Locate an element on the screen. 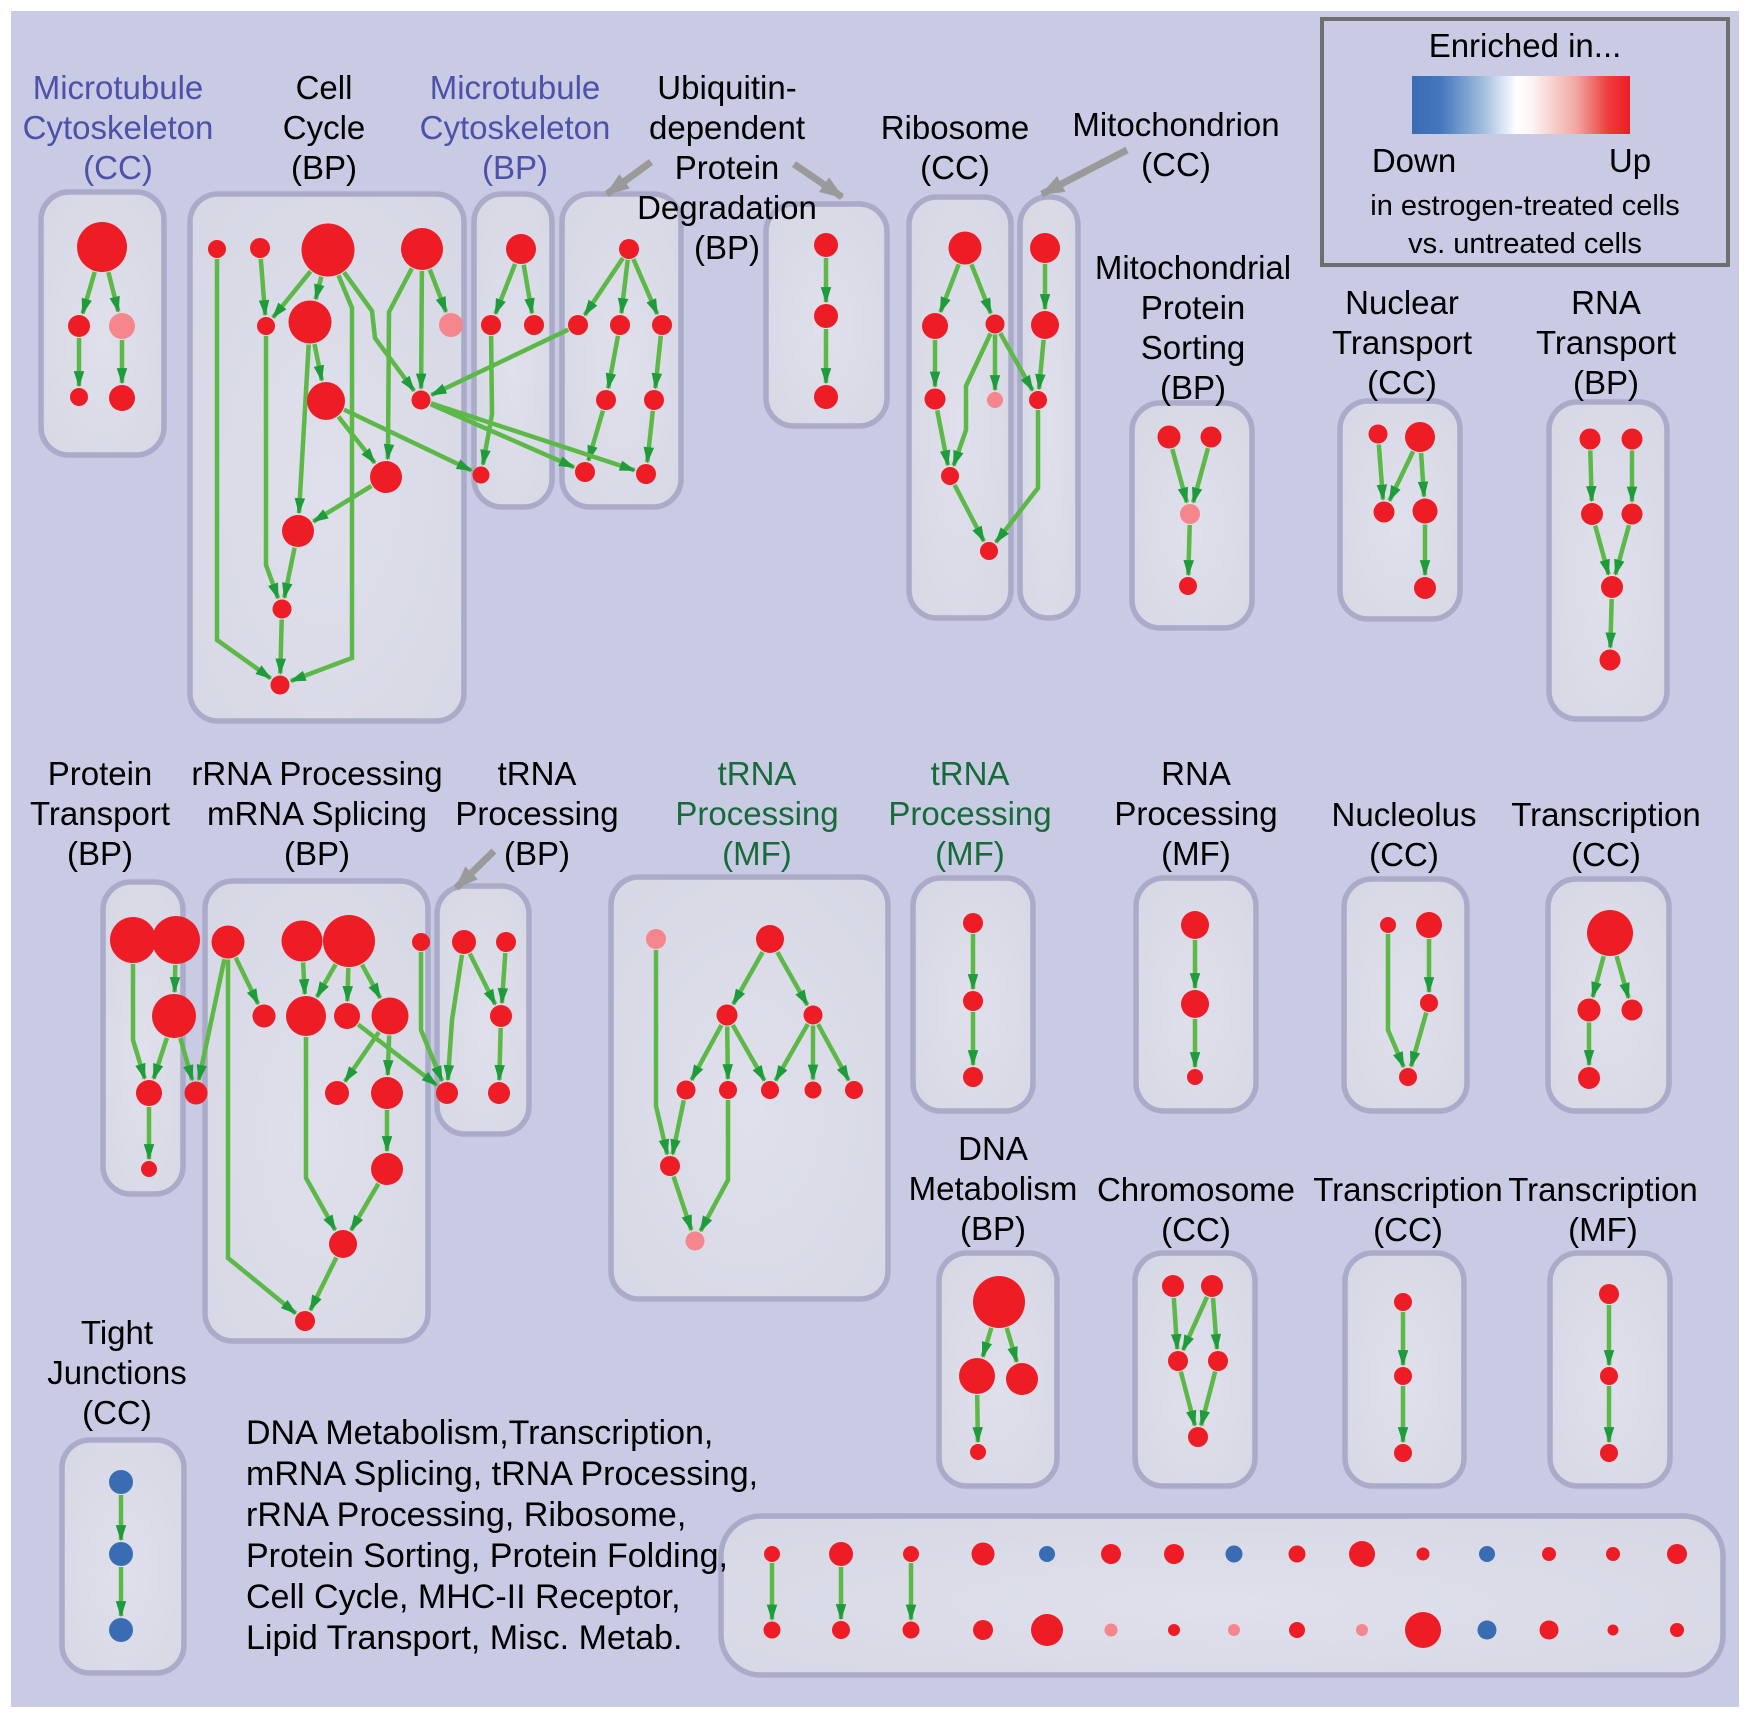 The image size is (1750, 1720). svg-text: Nuclear is located at coordinates (1402, 302).